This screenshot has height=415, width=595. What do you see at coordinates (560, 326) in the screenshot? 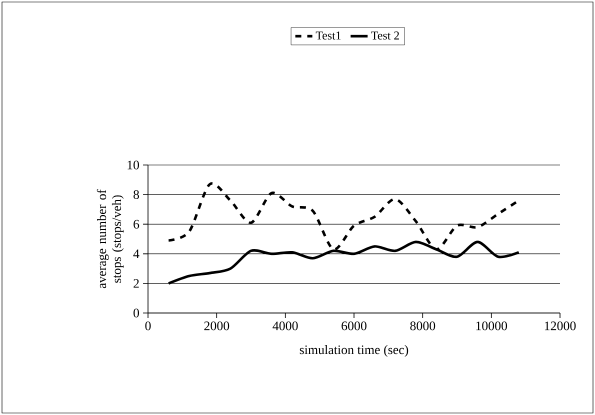
I see `x-tick-label: 12000` at bounding box center [560, 326].